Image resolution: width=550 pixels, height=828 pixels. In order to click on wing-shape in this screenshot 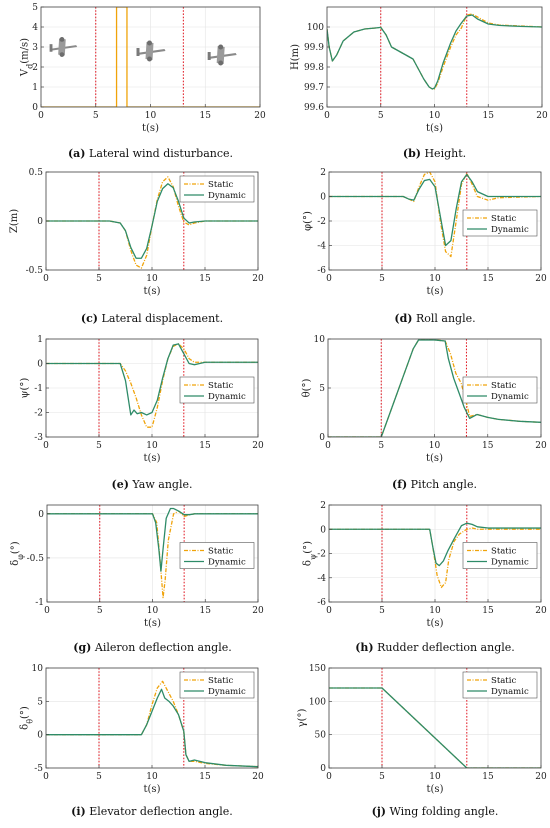, I will do `click(220, 55)`.